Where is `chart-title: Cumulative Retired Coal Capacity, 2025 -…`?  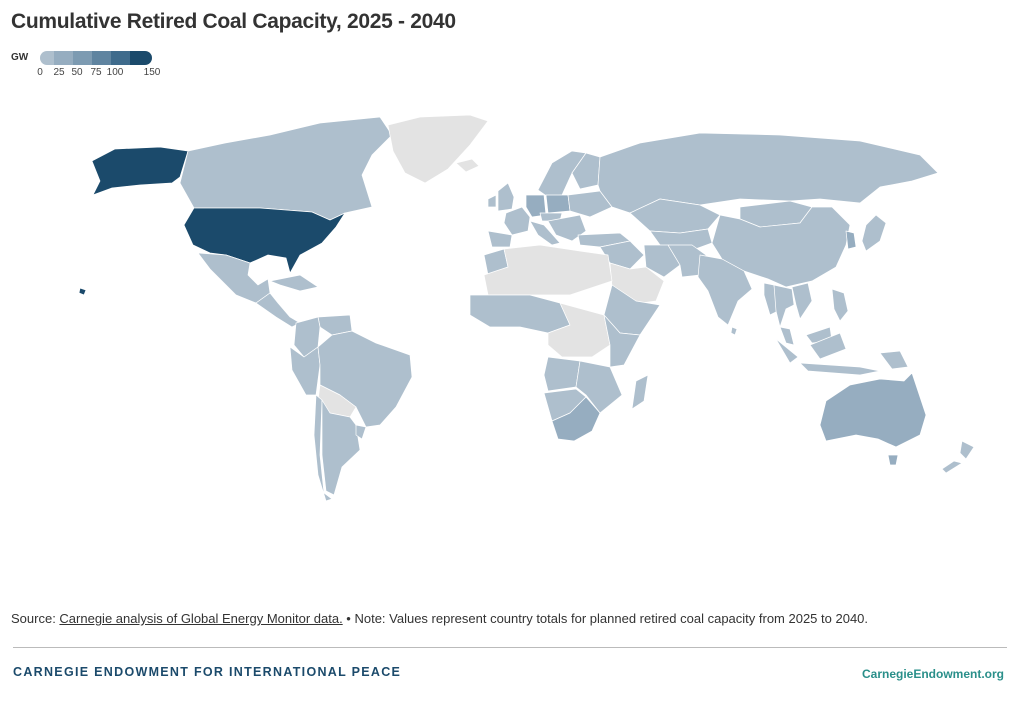 chart-title: Cumulative Retired Coal Capacity, 2025 -… is located at coordinates (233, 21).